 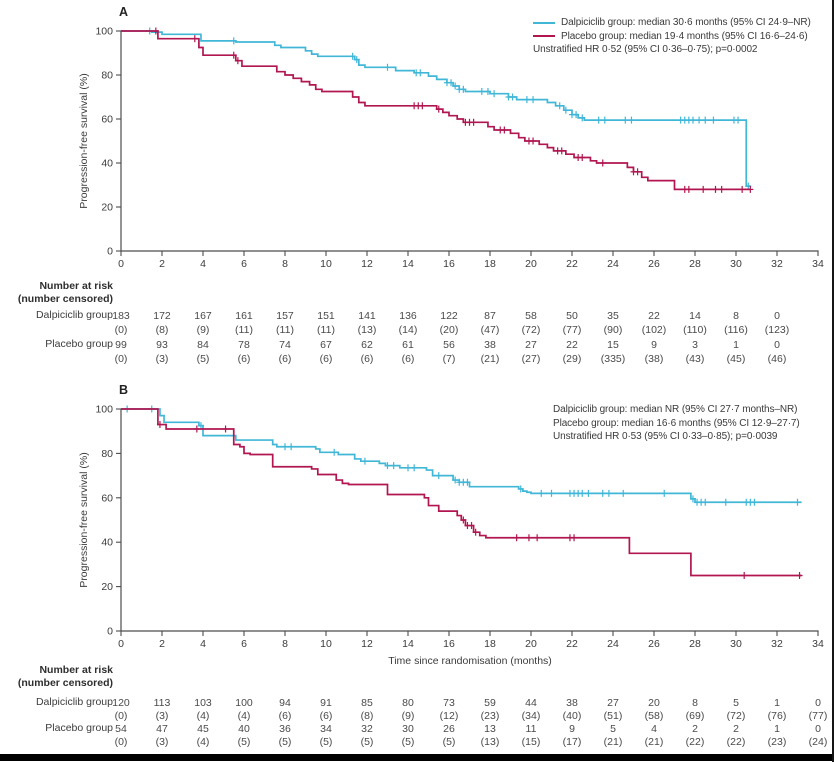 What do you see at coordinates (449, 644) in the screenshot?
I see `x-tick-label: 16` at bounding box center [449, 644].